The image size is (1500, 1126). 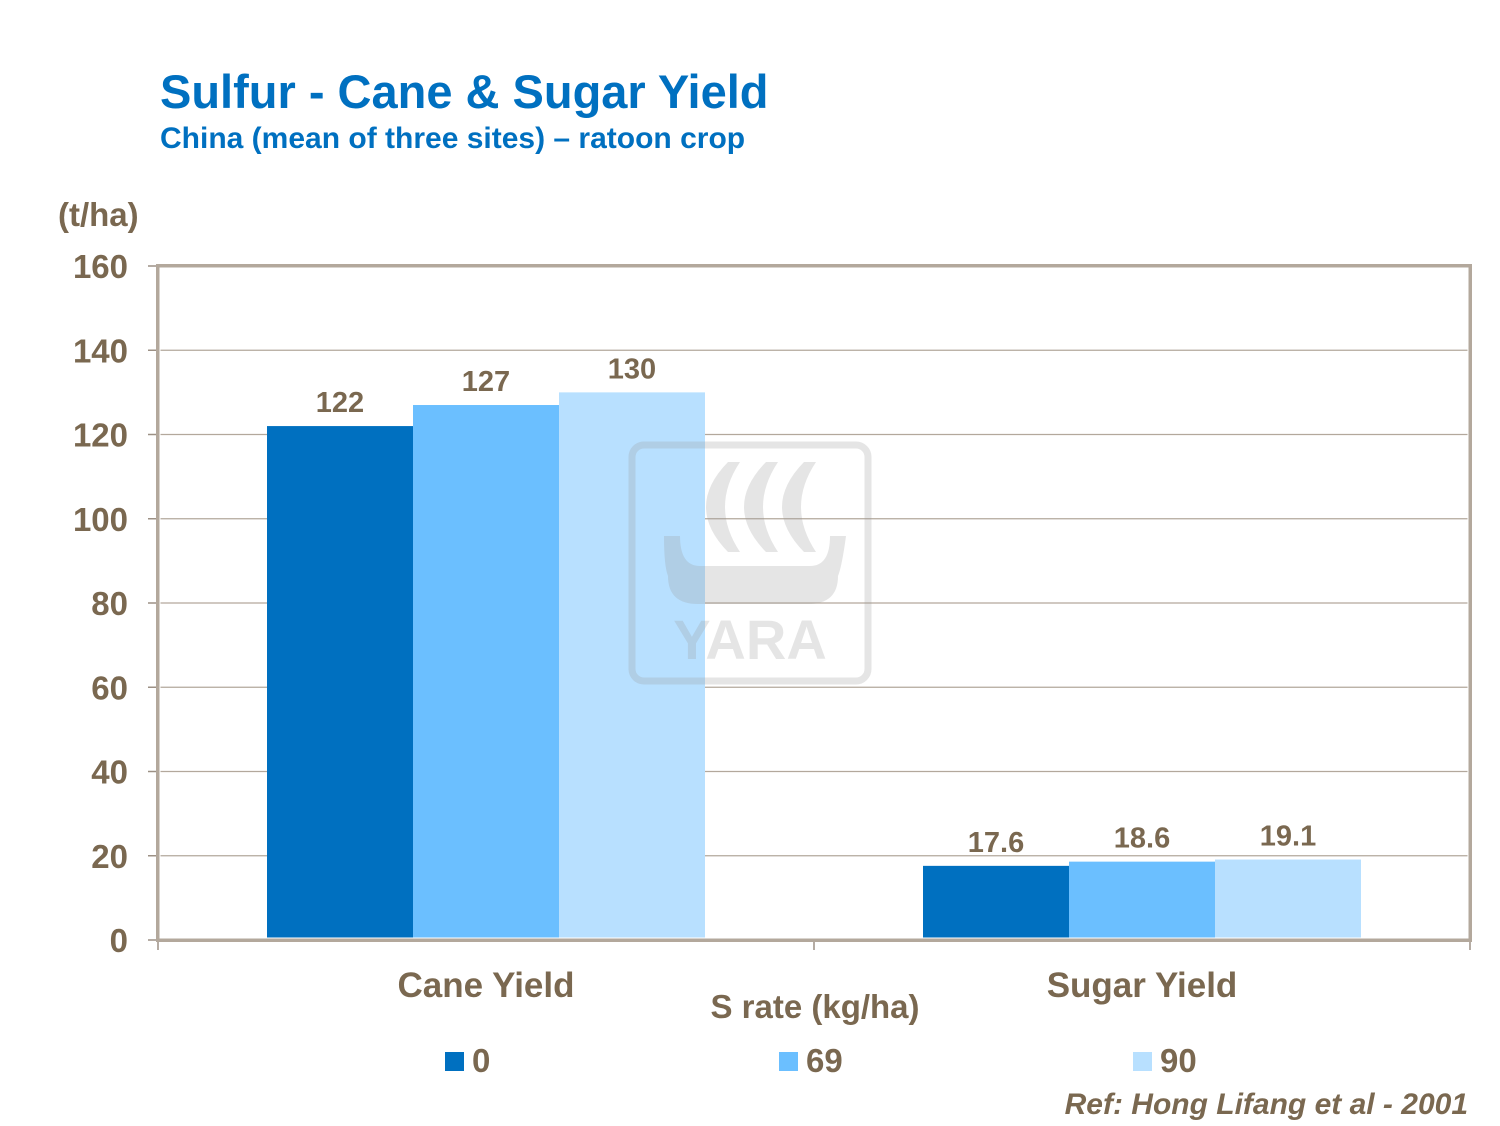 I want to click on legend-item-0: 0, so click(x=467, y=1061).